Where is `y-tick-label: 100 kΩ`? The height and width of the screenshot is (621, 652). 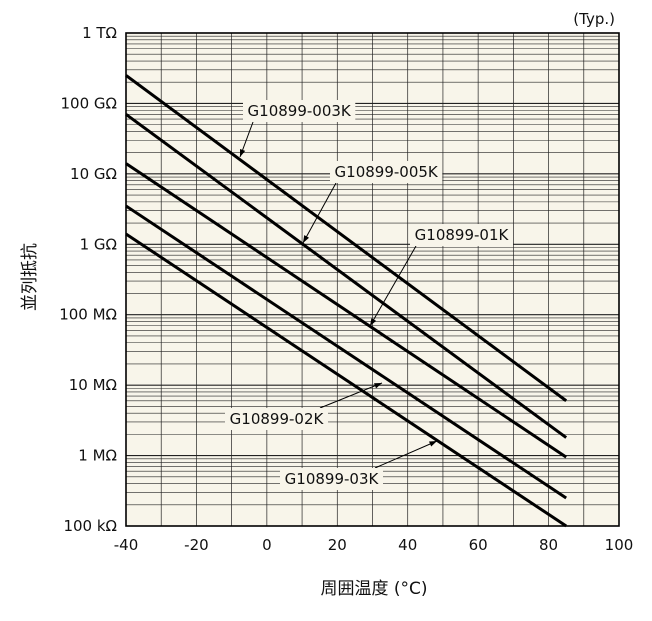 y-tick-label: 100 kΩ is located at coordinates (90, 526).